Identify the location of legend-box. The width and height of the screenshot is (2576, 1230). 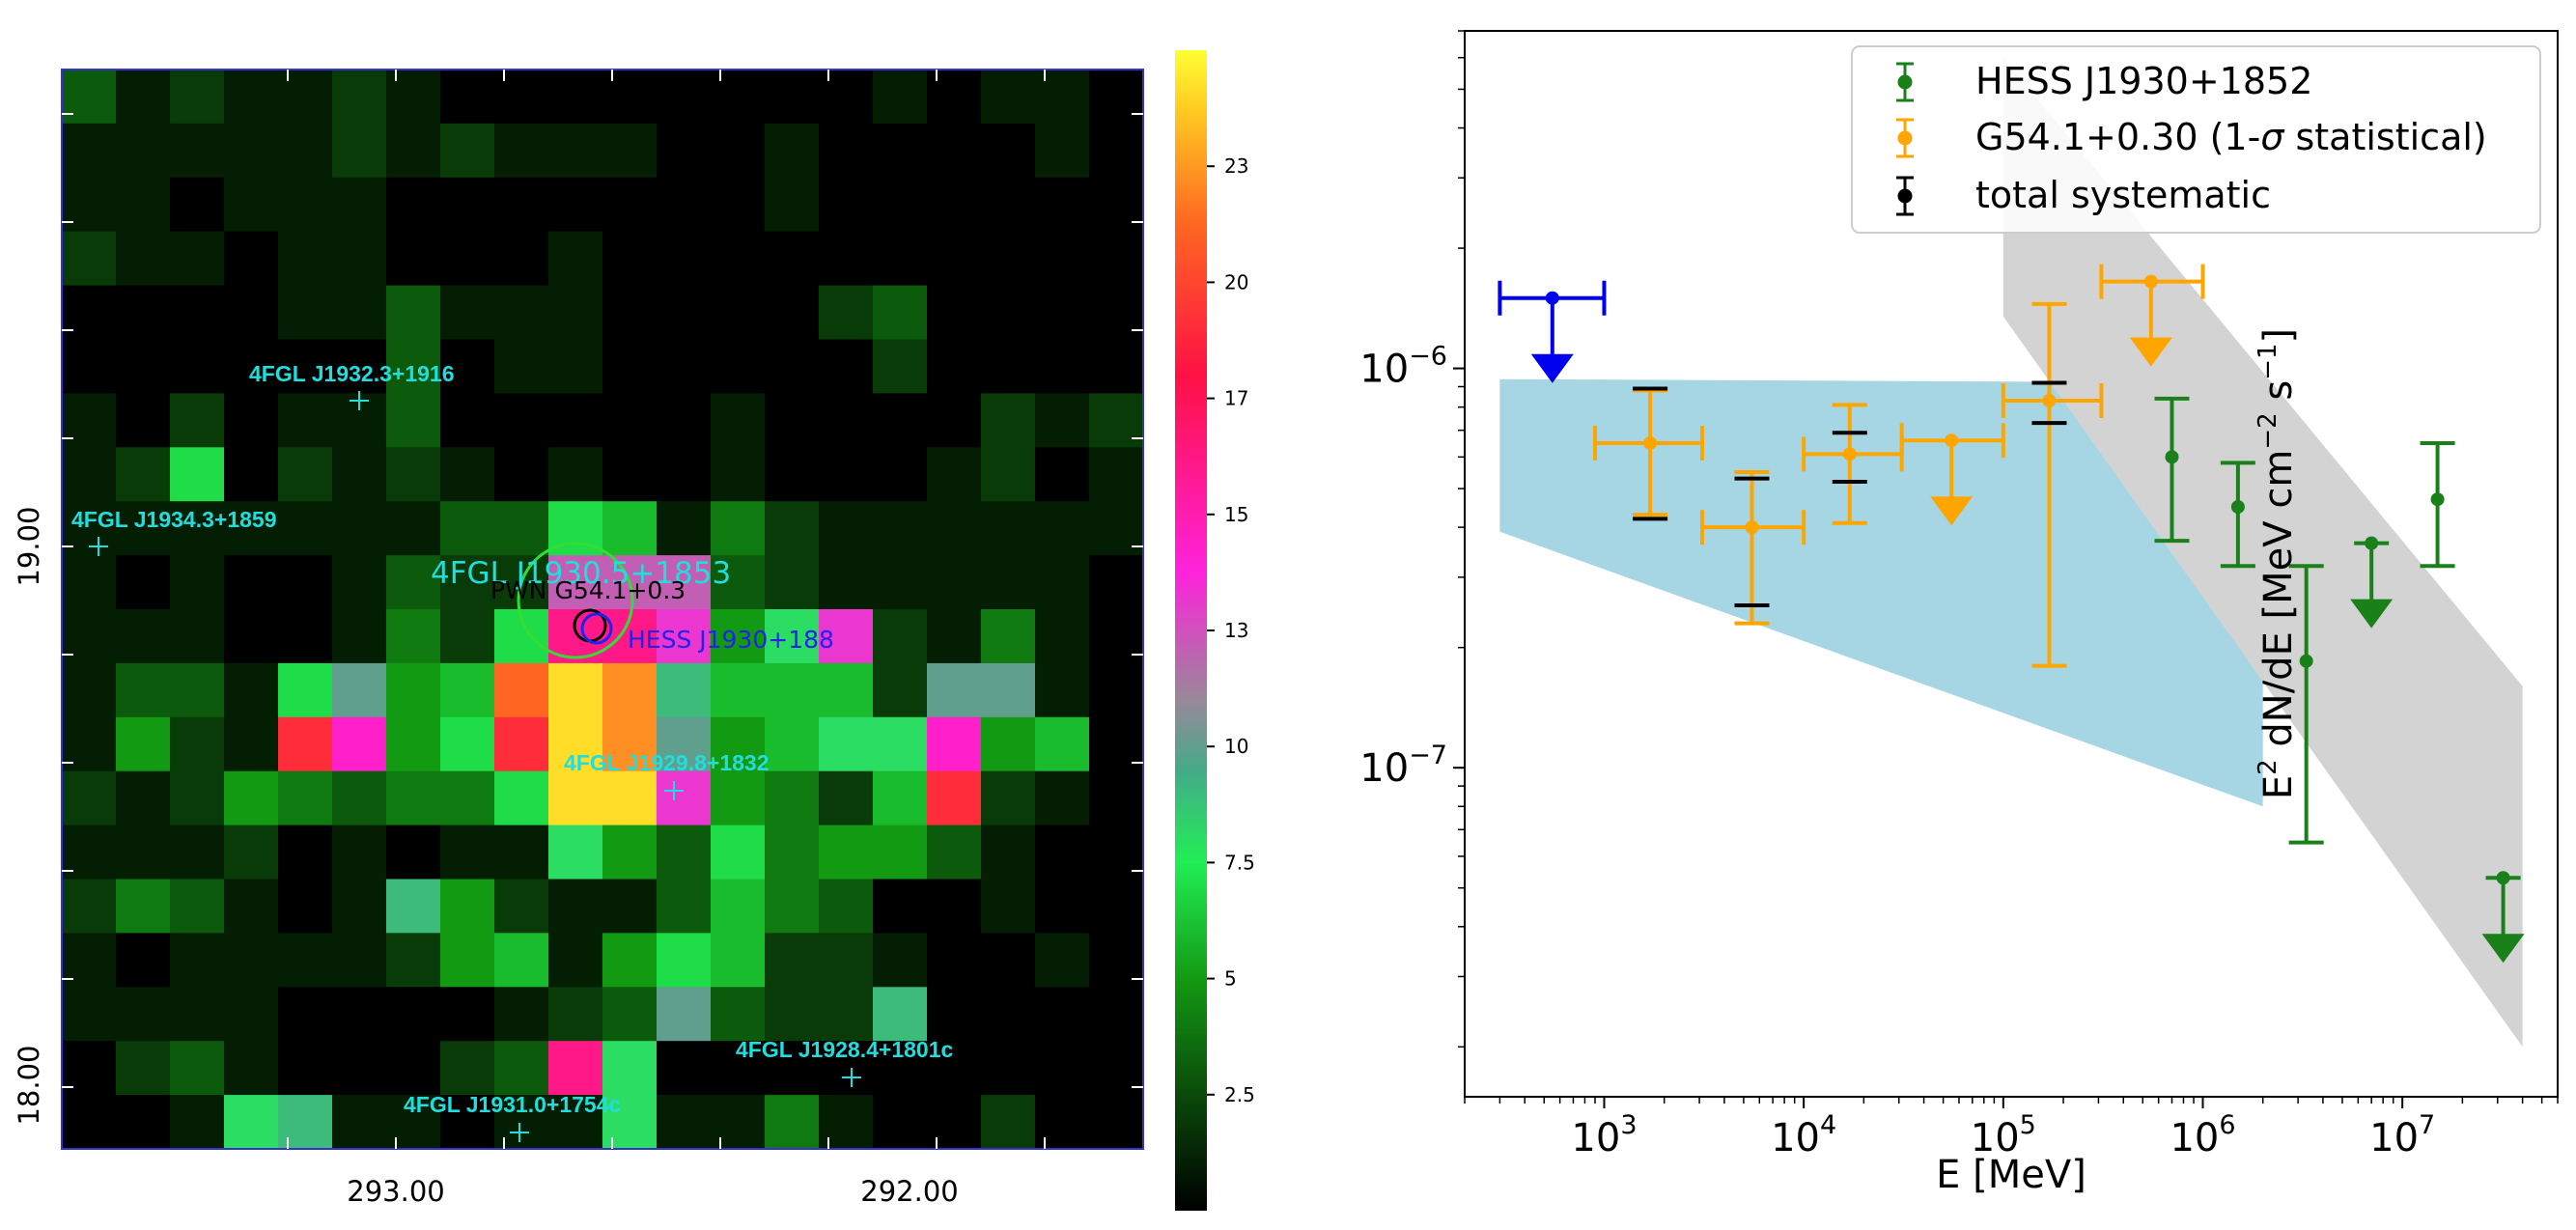
(2196, 139).